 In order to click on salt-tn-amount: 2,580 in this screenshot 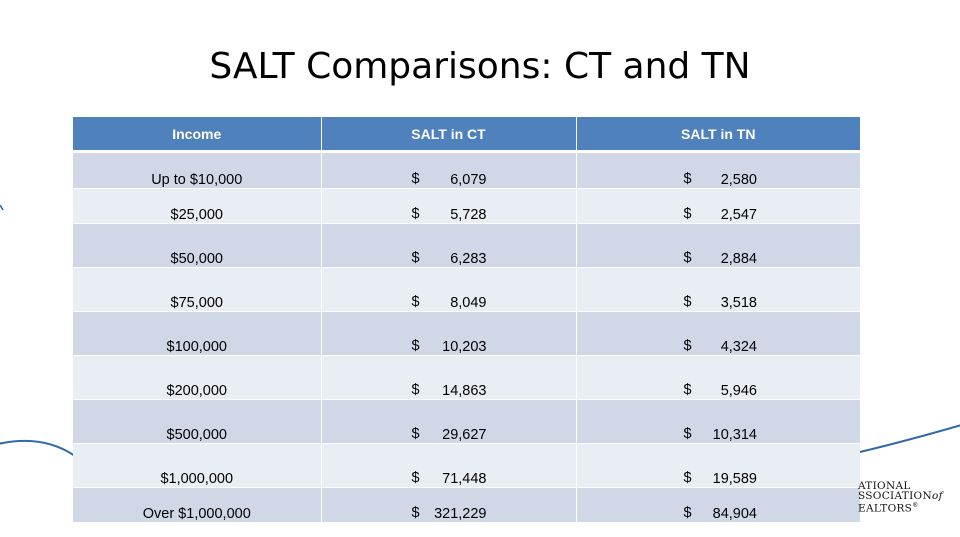, I will do `click(738, 180)`.